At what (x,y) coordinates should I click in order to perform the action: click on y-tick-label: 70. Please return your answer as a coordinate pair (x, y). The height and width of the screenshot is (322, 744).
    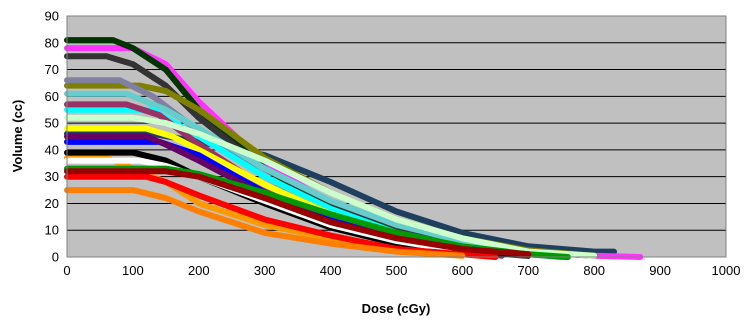
    Looking at the image, I should click on (52, 69).